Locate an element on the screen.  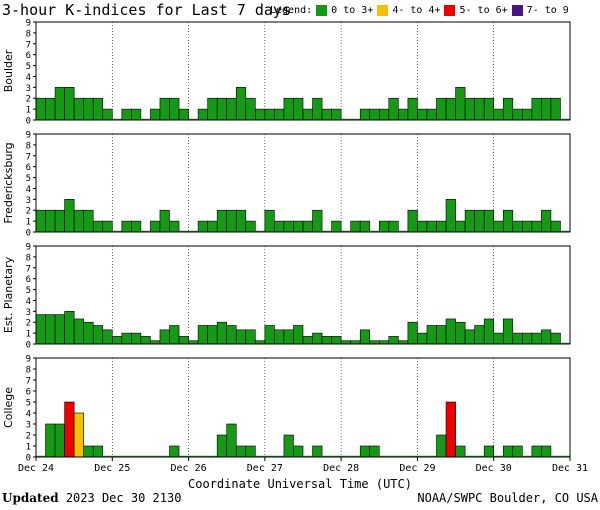
station-label-boulder: Boulder is located at coordinates (8, 70).